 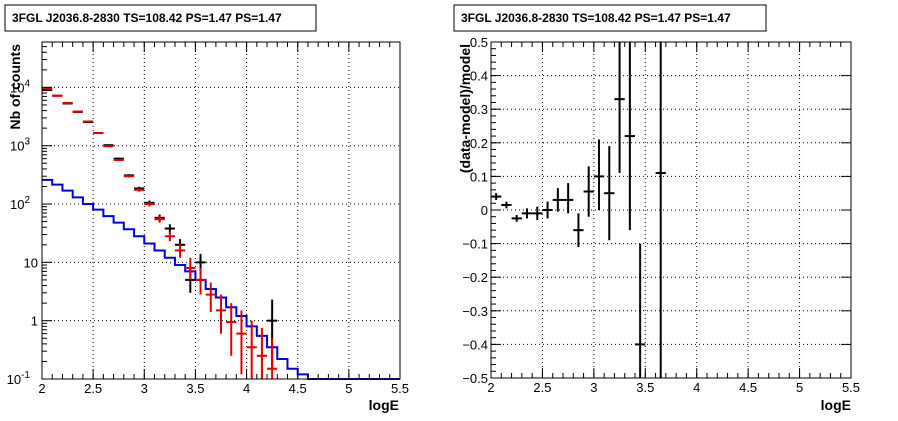 What do you see at coordinates (475, 311) in the screenshot?
I see `y-tick-label: −0.3` at bounding box center [475, 311].